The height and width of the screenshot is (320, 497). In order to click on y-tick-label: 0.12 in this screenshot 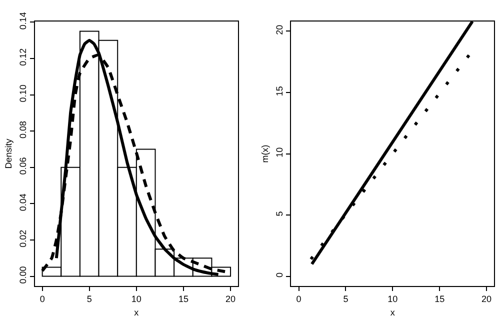, I will do `click(23, 57)`.